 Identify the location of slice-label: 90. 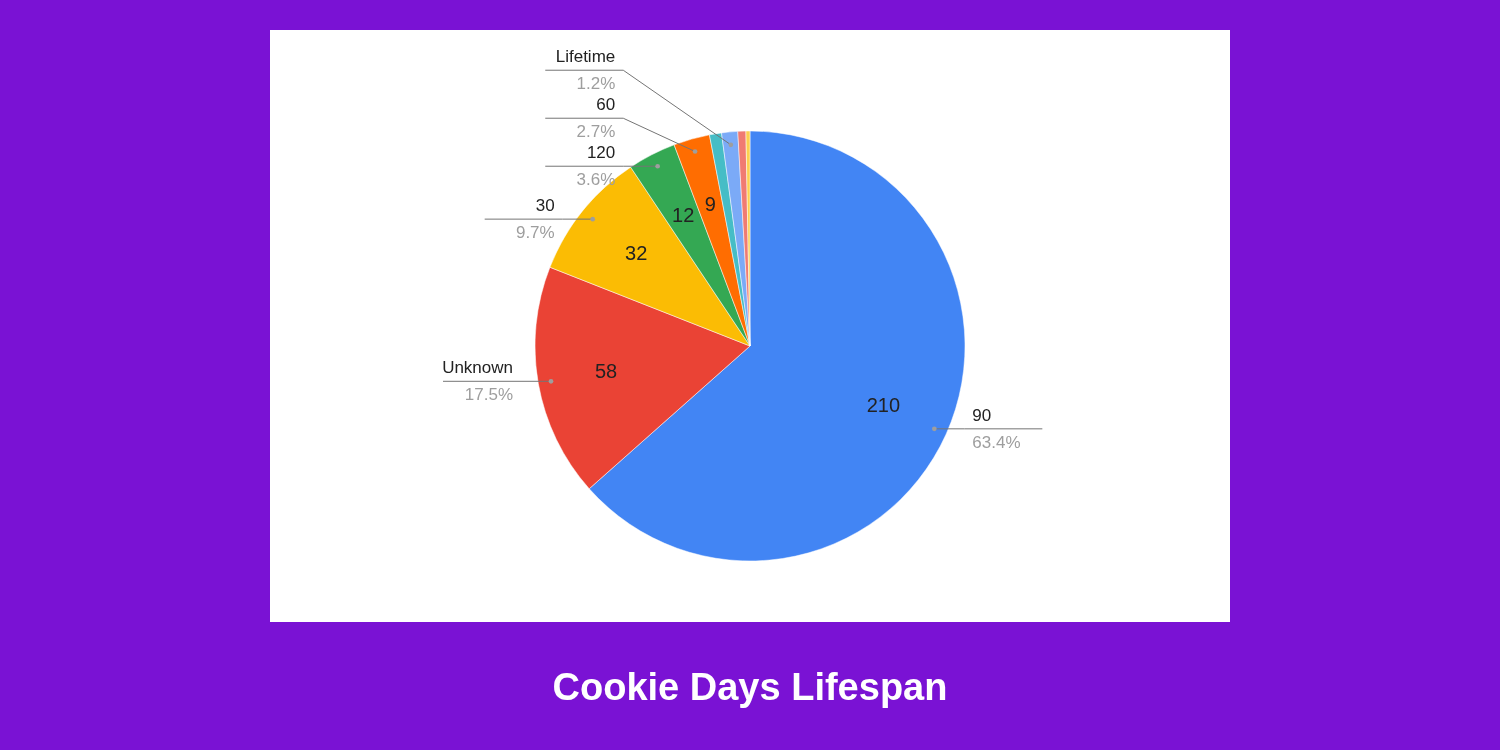
(982, 415).